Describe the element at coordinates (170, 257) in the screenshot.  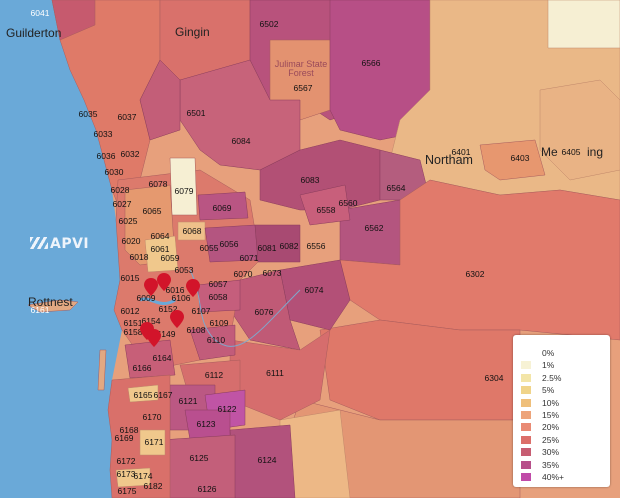
I see `postcode-label-6059: 6059` at that location.